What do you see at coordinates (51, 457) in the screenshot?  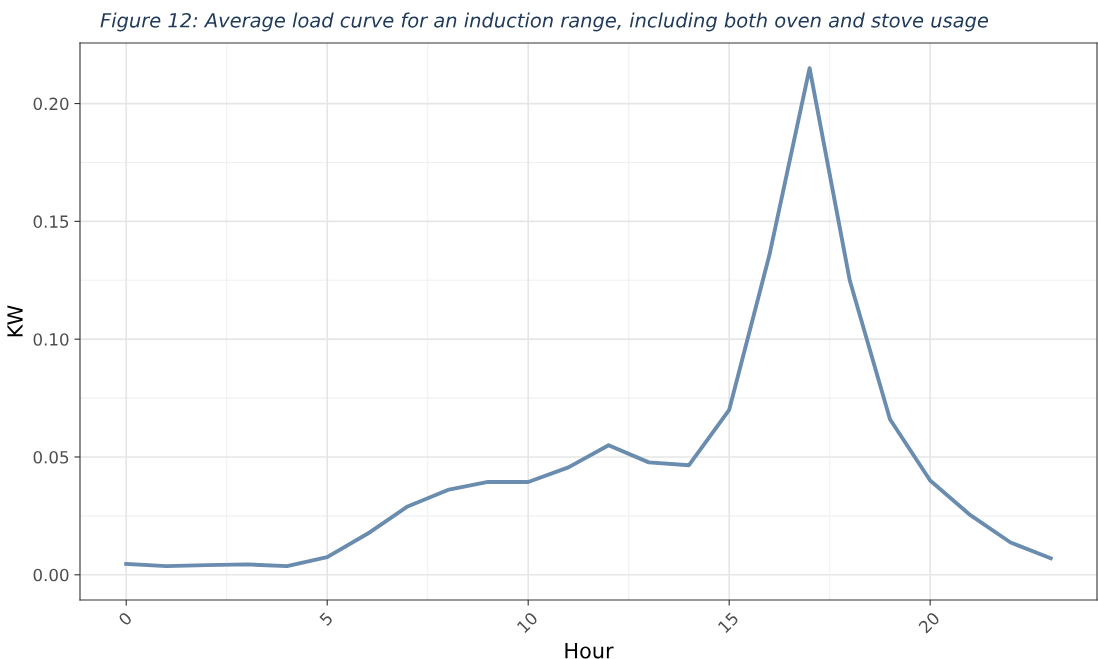 I see `y-tick-label: 0.05` at bounding box center [51, 457].